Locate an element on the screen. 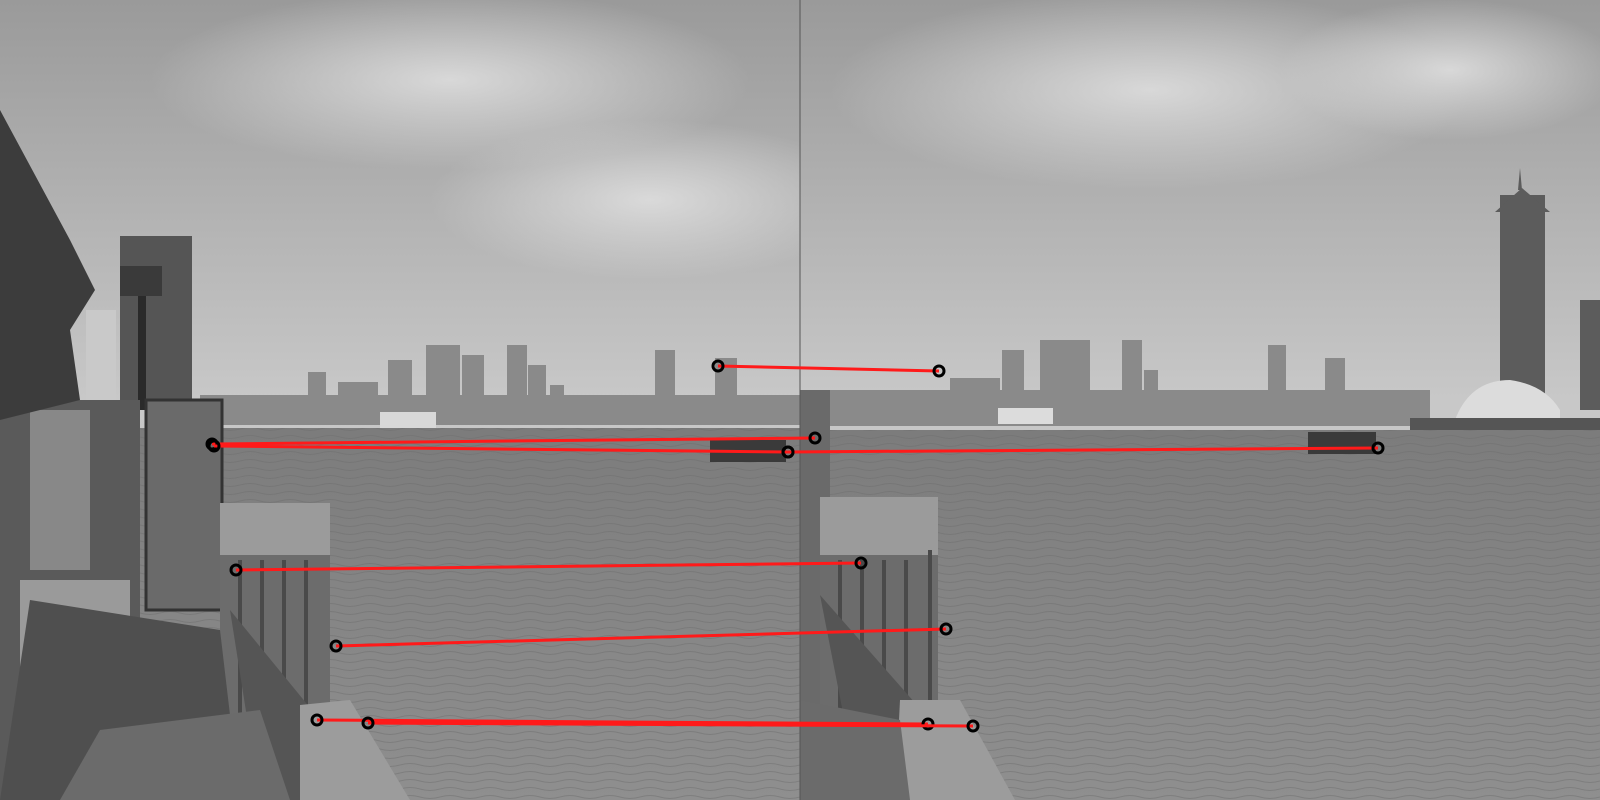 The image size is (1600, 800). right-skyline is located at coordinates (1130, 383).